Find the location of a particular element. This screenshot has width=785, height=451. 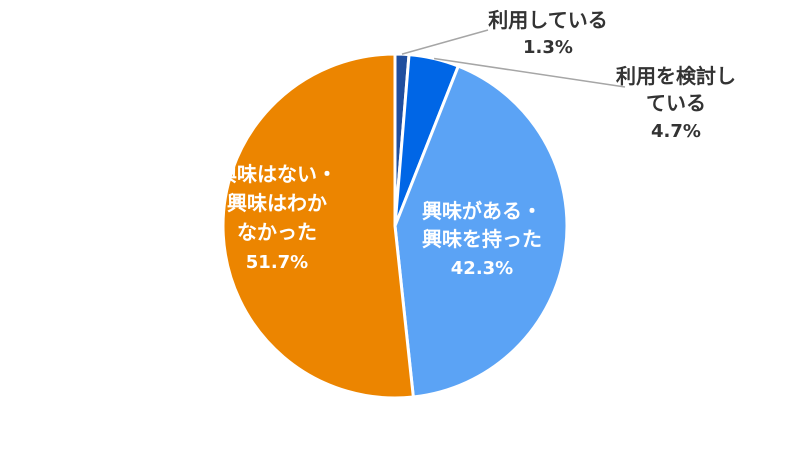

data-label-value-using: 1.3% is located at coordinates (548, 47).